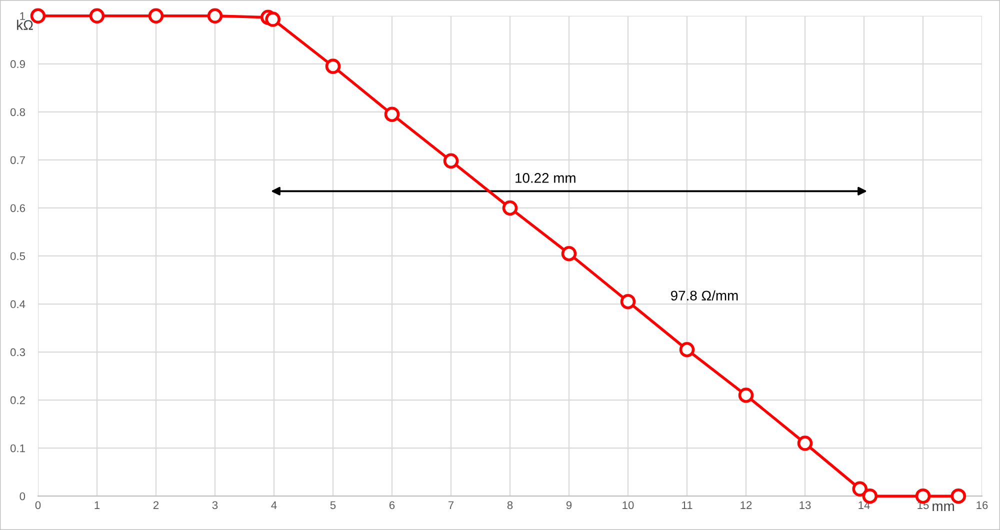 Image resolution: width=1000 pixels, height=530 pixels. I want to click on x-tick-label: 8, so click(510, 505).